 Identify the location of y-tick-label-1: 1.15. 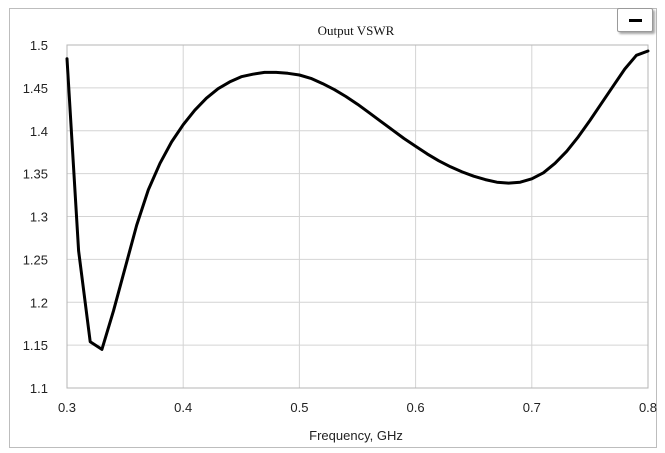
(35, 345).